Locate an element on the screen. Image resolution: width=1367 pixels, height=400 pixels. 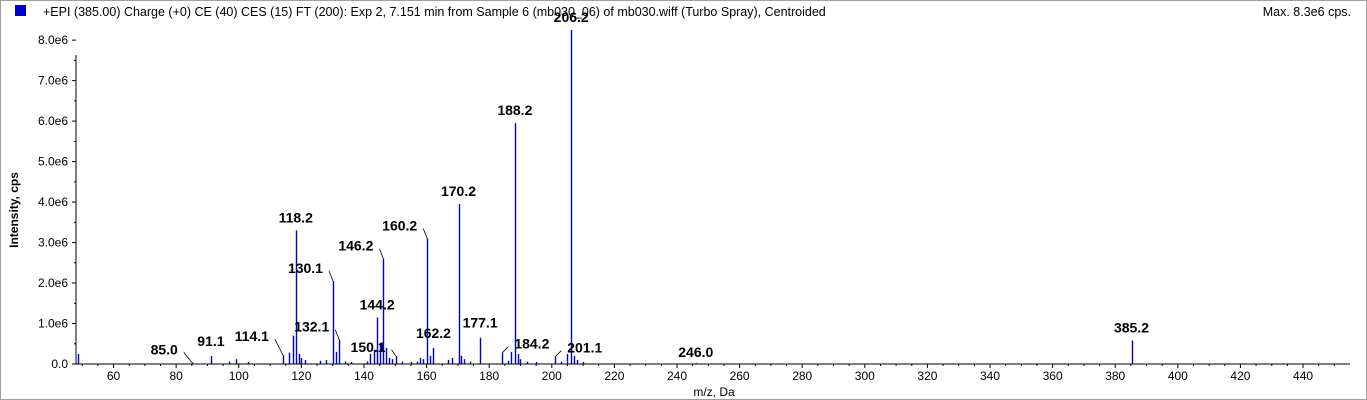
peak-label: 144.2 is located at coordinates (377, 304).